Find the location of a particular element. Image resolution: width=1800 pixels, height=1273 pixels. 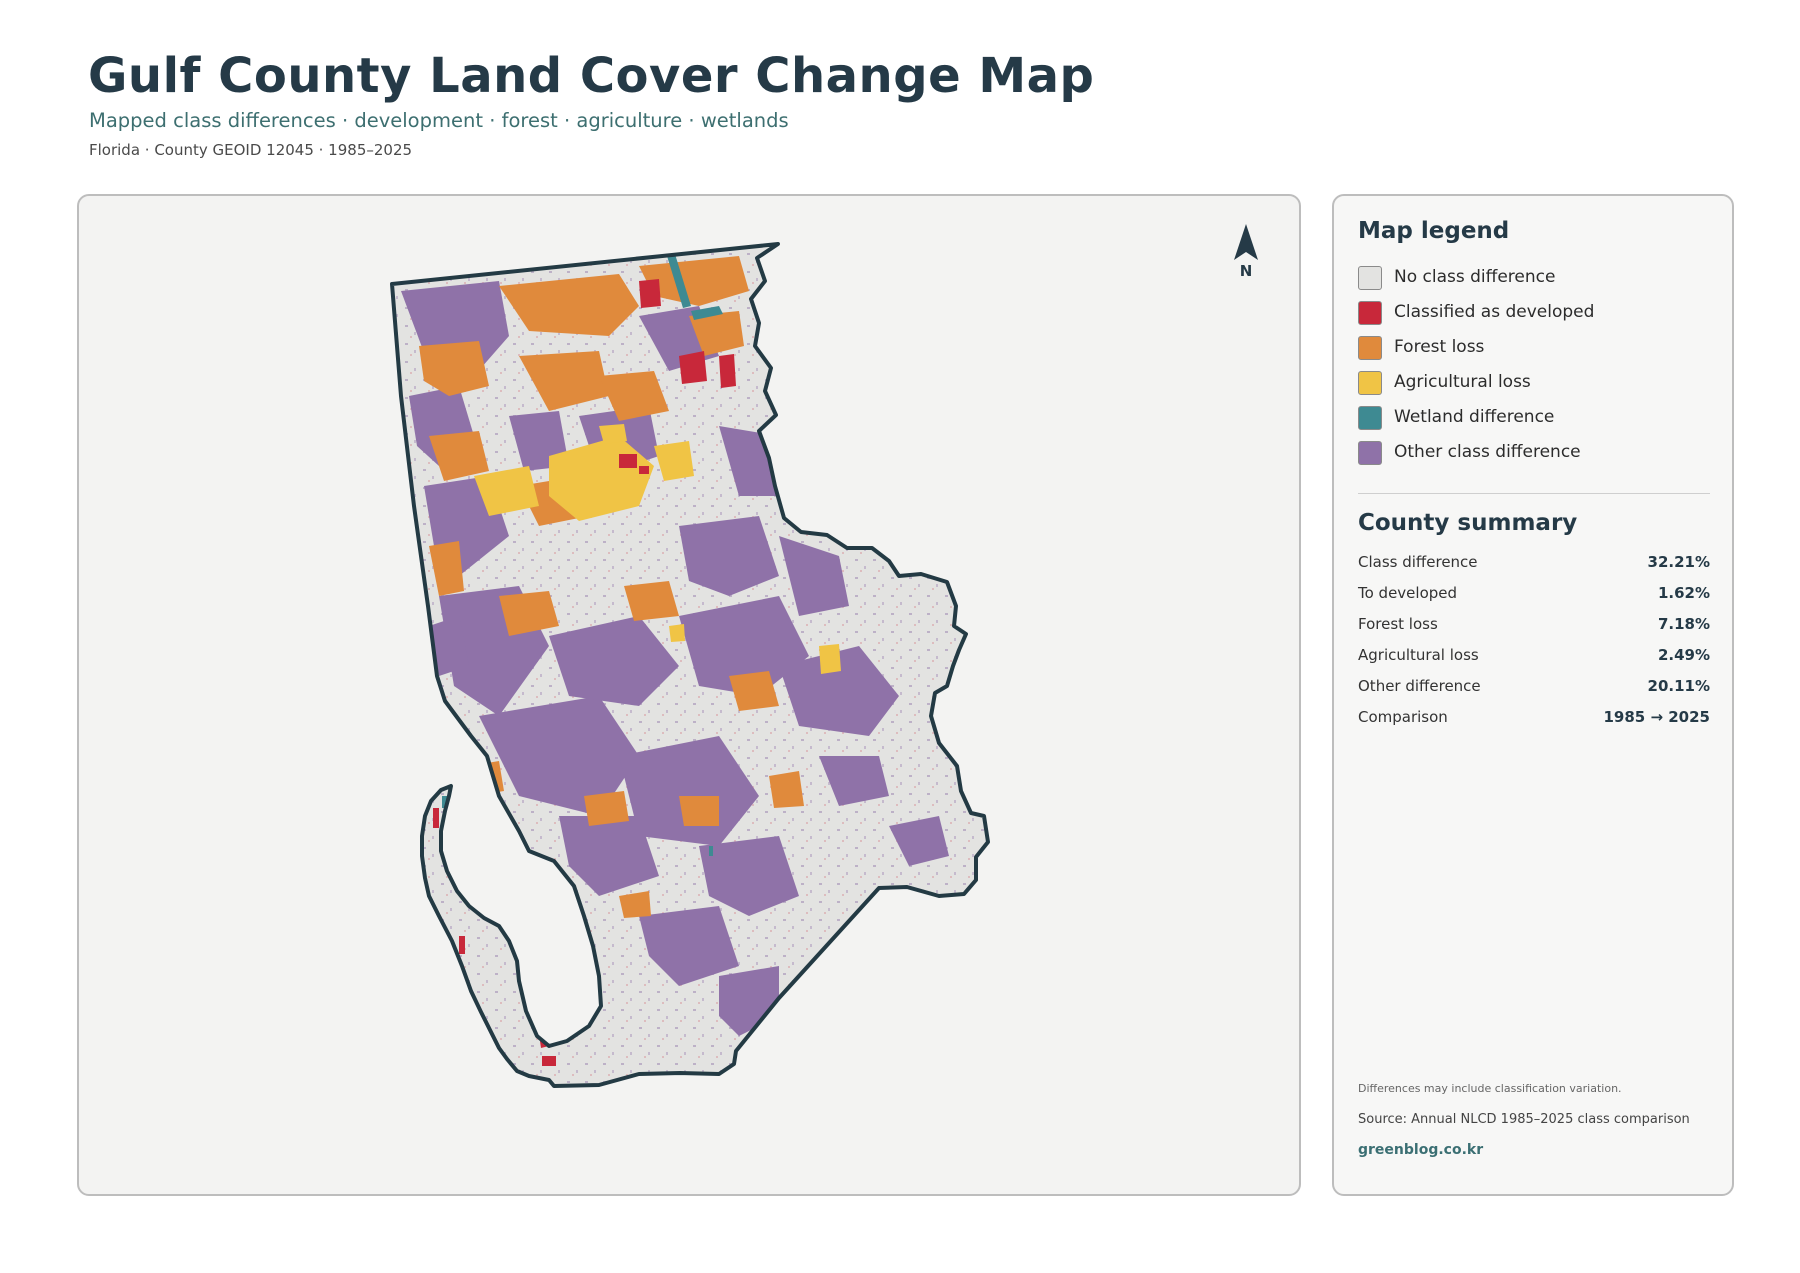

stat-label: Comparison is located at coordinates (1403, 717).